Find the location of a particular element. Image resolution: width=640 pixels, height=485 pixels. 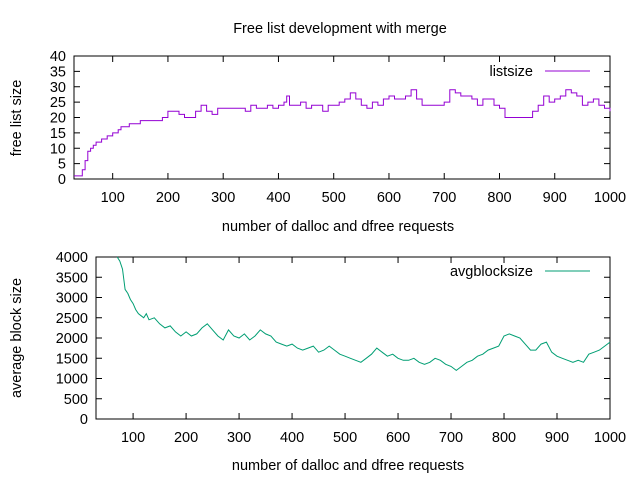

bottom-x-axis-label: number of dalloc and dfree requests is located at coordinates (348, 466).